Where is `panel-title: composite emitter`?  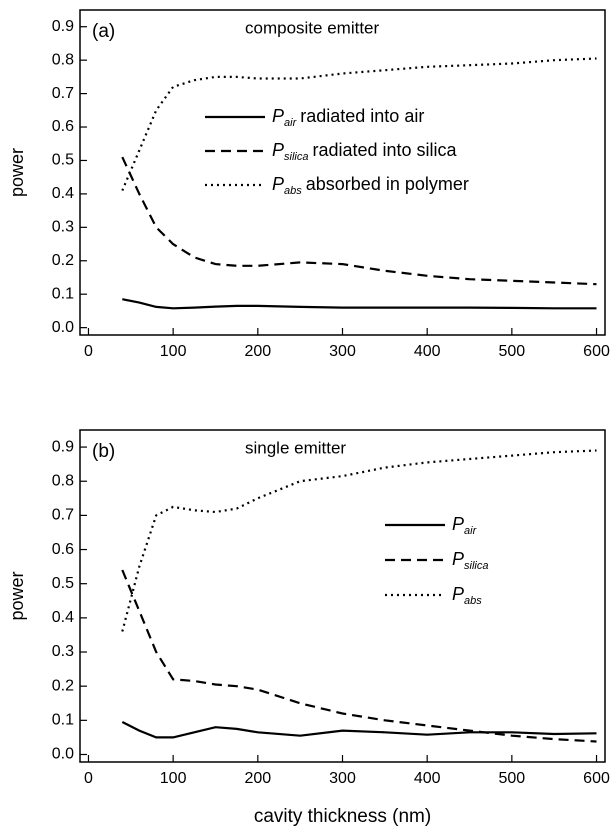
panel-title: composite emitter is located at coordinates (312, 27).